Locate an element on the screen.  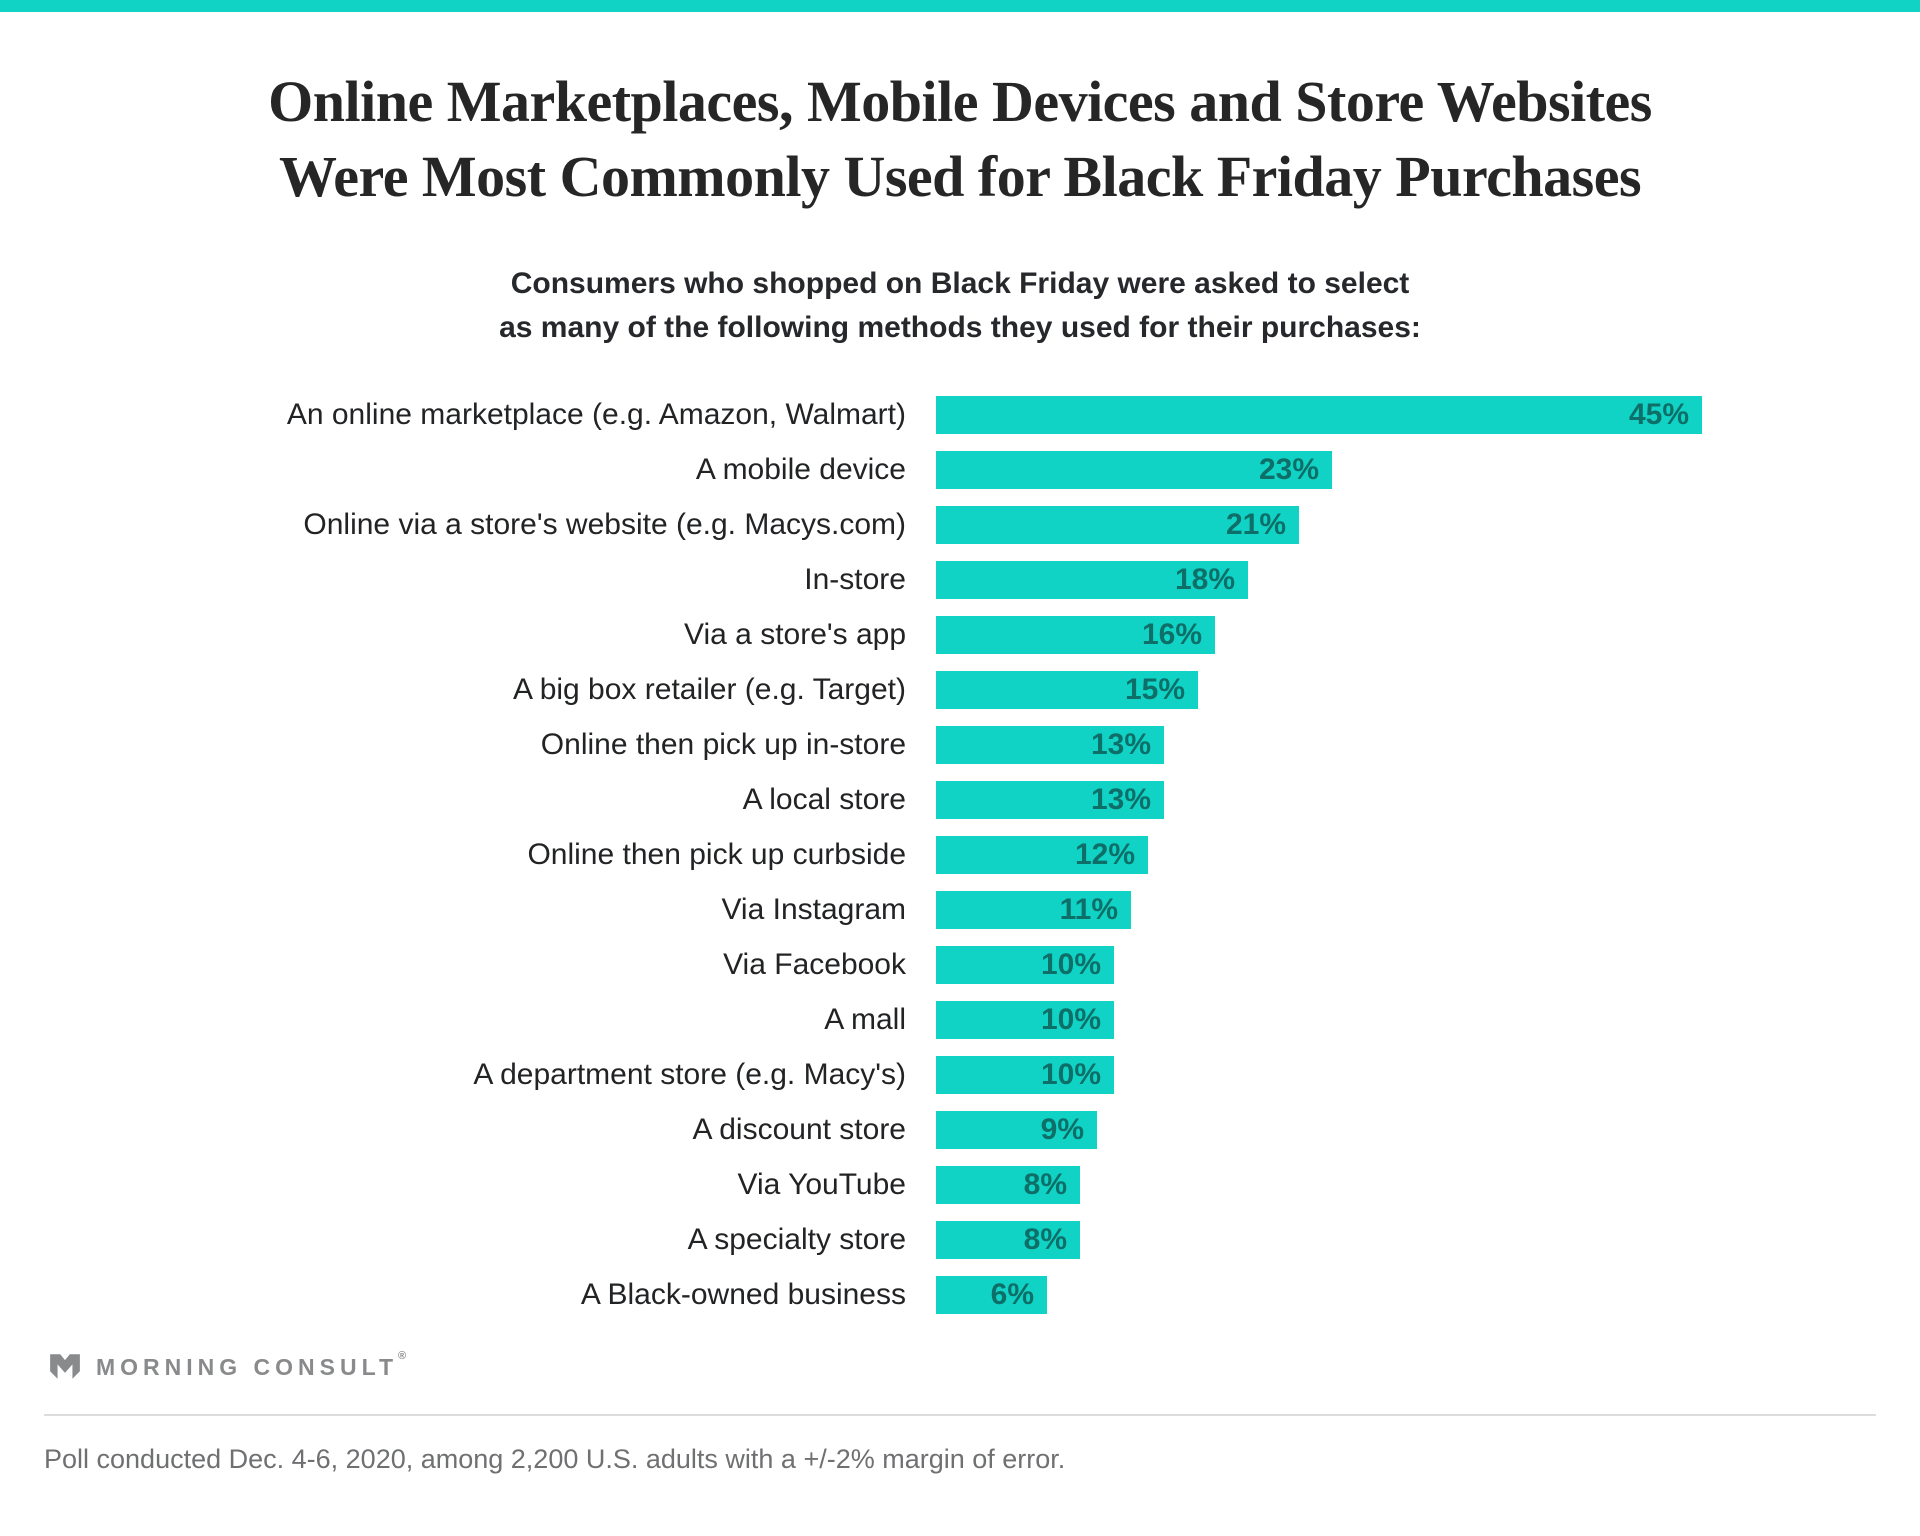
bar-value: 18% is located at coordinates (1204, 579).